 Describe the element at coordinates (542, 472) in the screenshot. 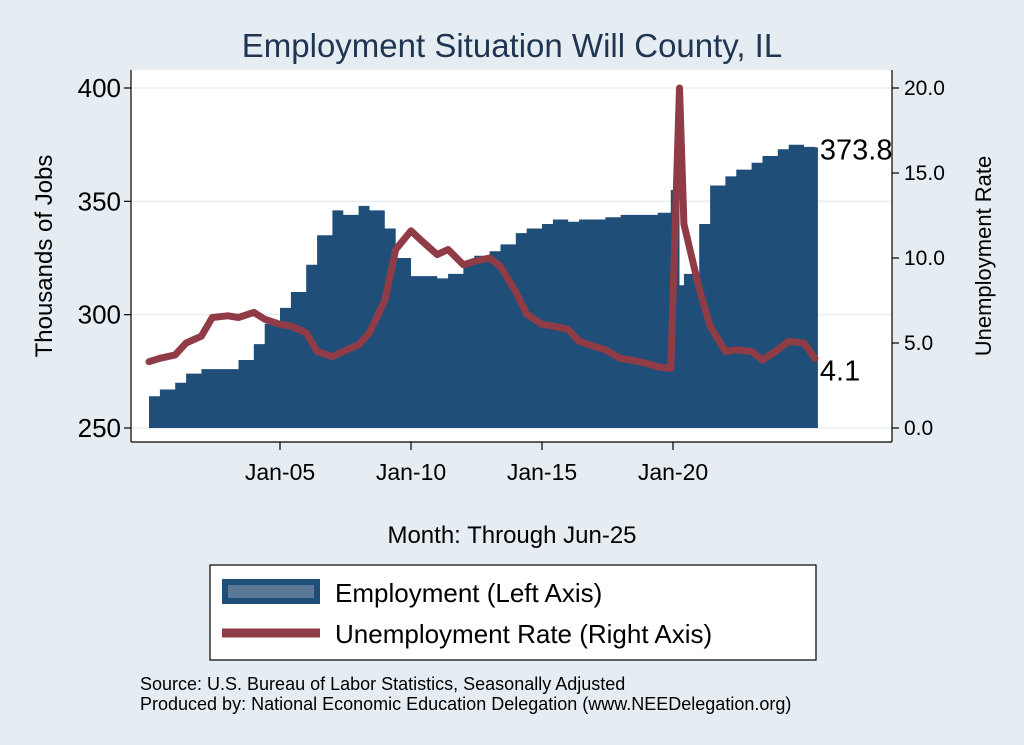

I see `x-tick-label: Jan-15` at that location.